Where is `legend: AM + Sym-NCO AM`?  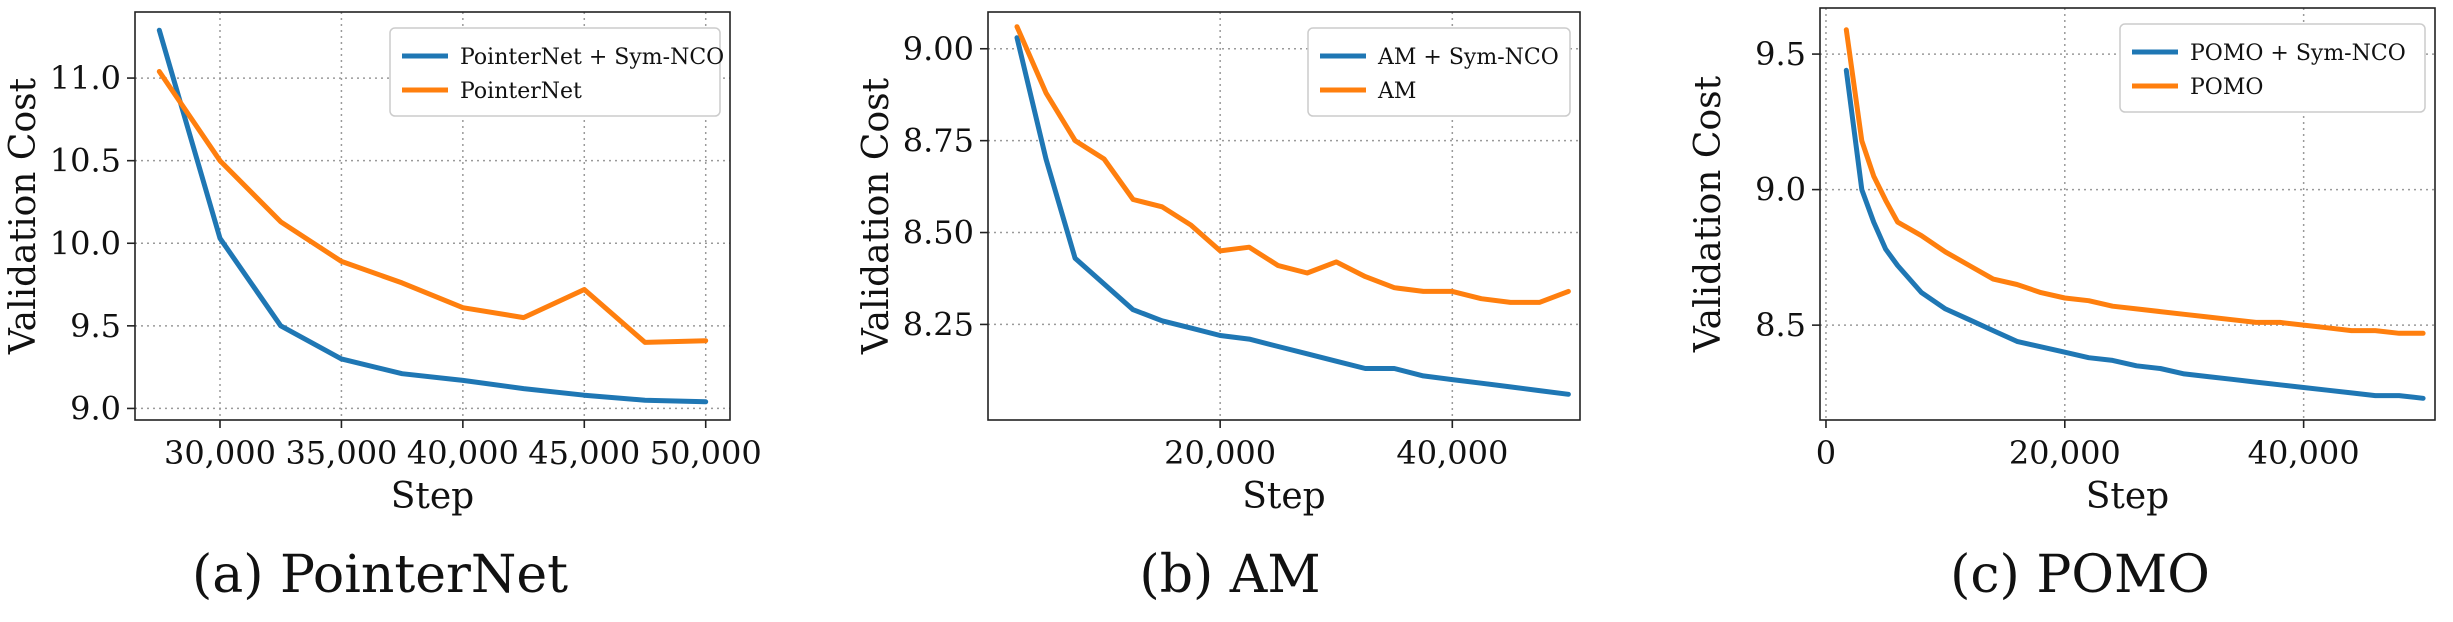
legend: AM + Sym-NCO AM is located at coordinates (1439, 72).